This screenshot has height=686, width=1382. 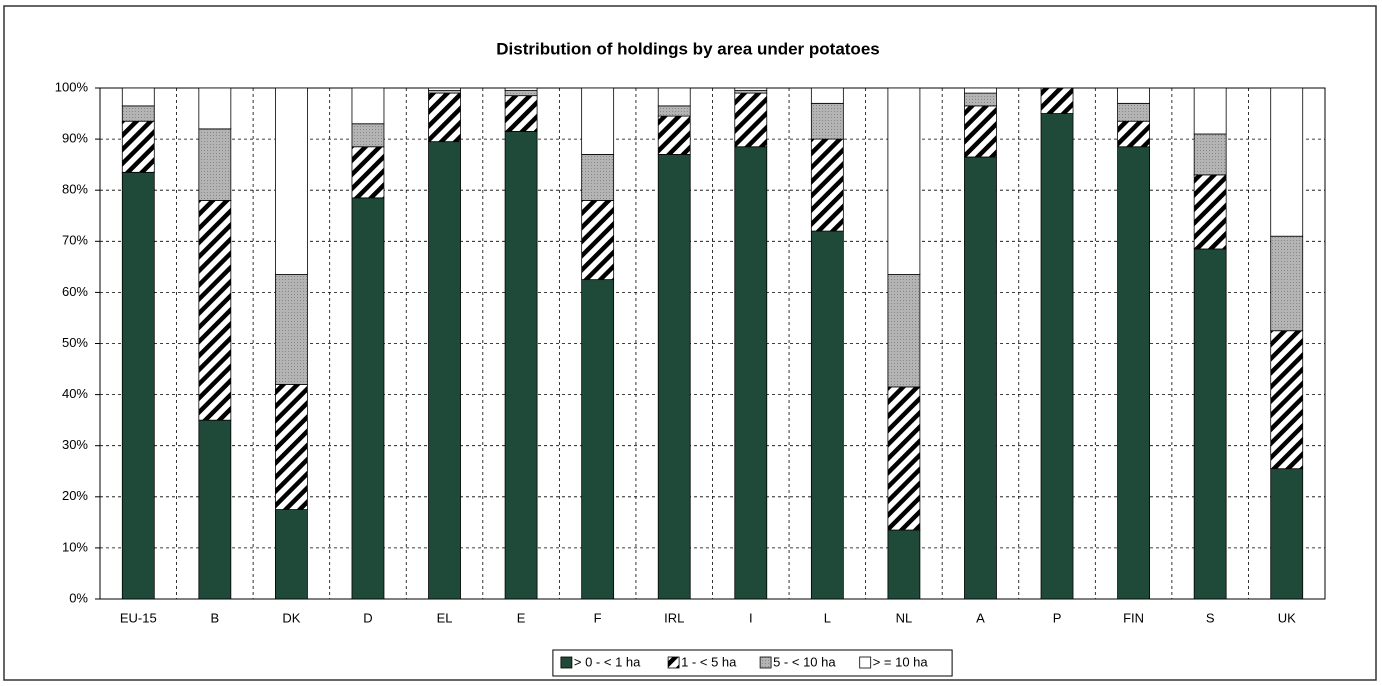 I want to click on legend-label: 1 - < 5 ha, so click(x=709, y=661).